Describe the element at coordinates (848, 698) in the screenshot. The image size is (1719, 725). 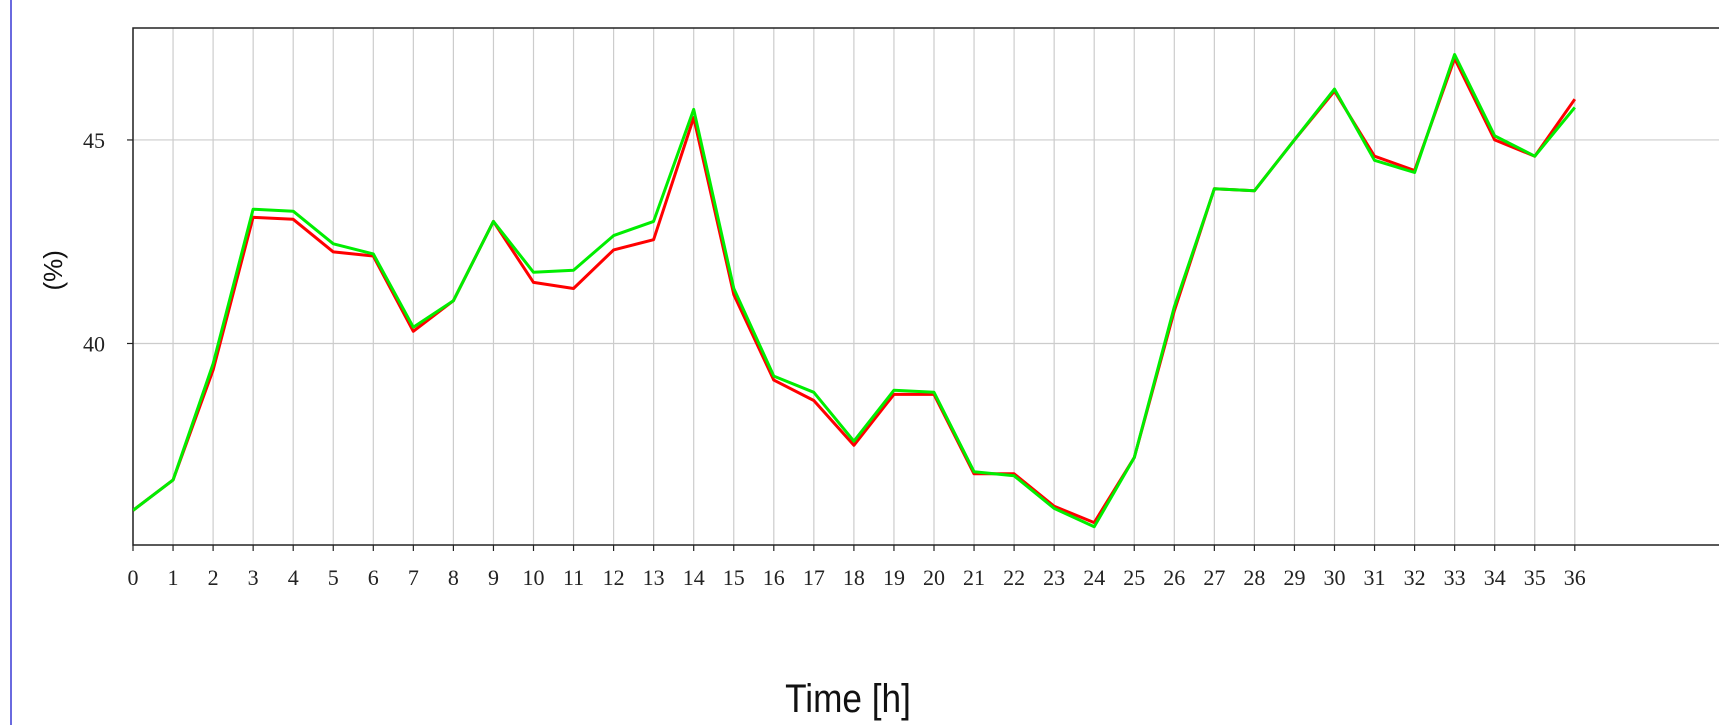
I see `x-axis-title: Time [h]` at that location.